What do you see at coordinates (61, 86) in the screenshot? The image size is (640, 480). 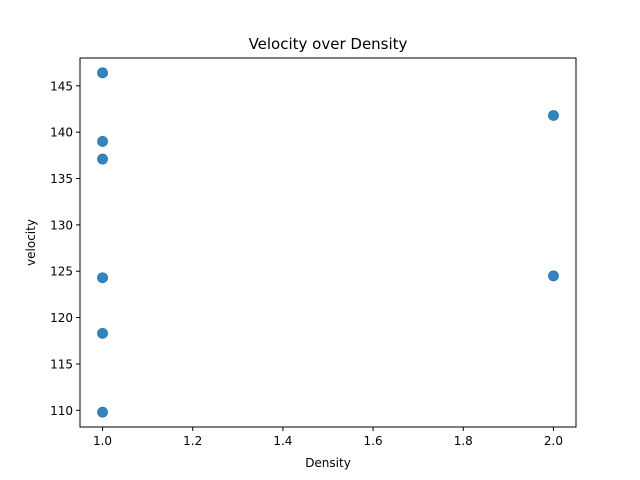 I see `y-tick-label-7: 145` at bounding box center [61, 86].